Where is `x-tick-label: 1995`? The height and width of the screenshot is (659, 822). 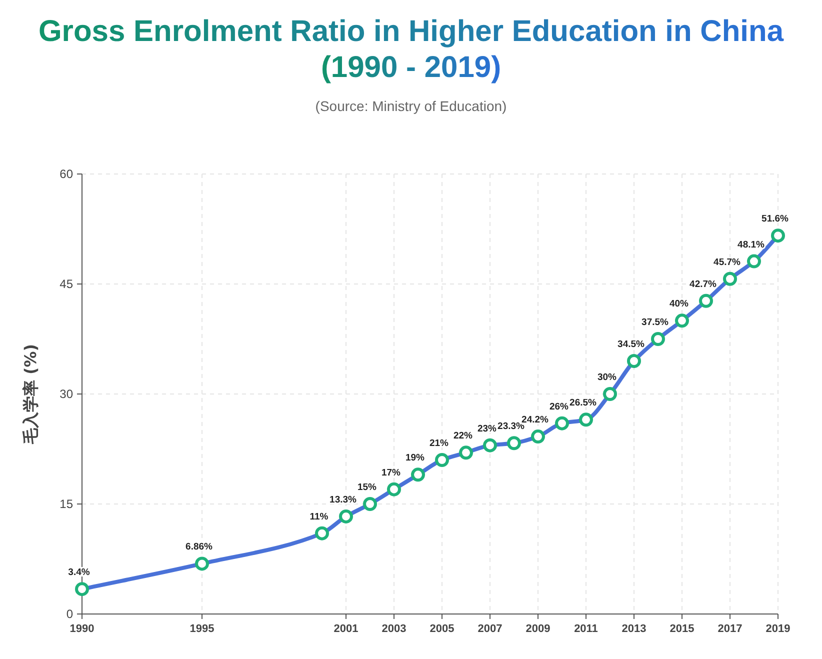 x-tick-label: 1995 is located at coordinates (202, 629).